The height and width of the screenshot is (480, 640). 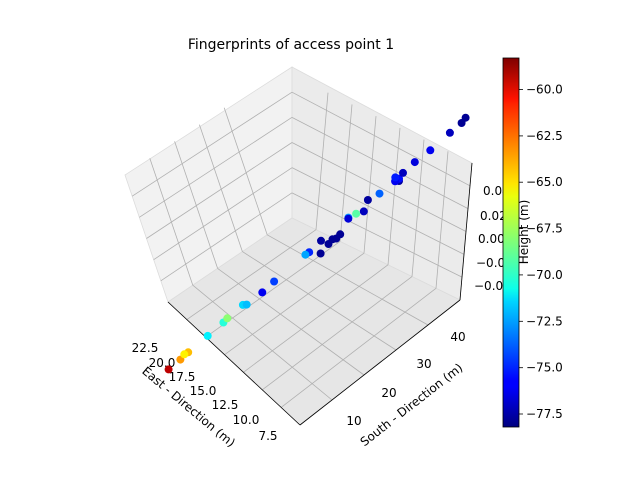 I want to click on x-tick-label: 7.5, so click(x=267, y=436).